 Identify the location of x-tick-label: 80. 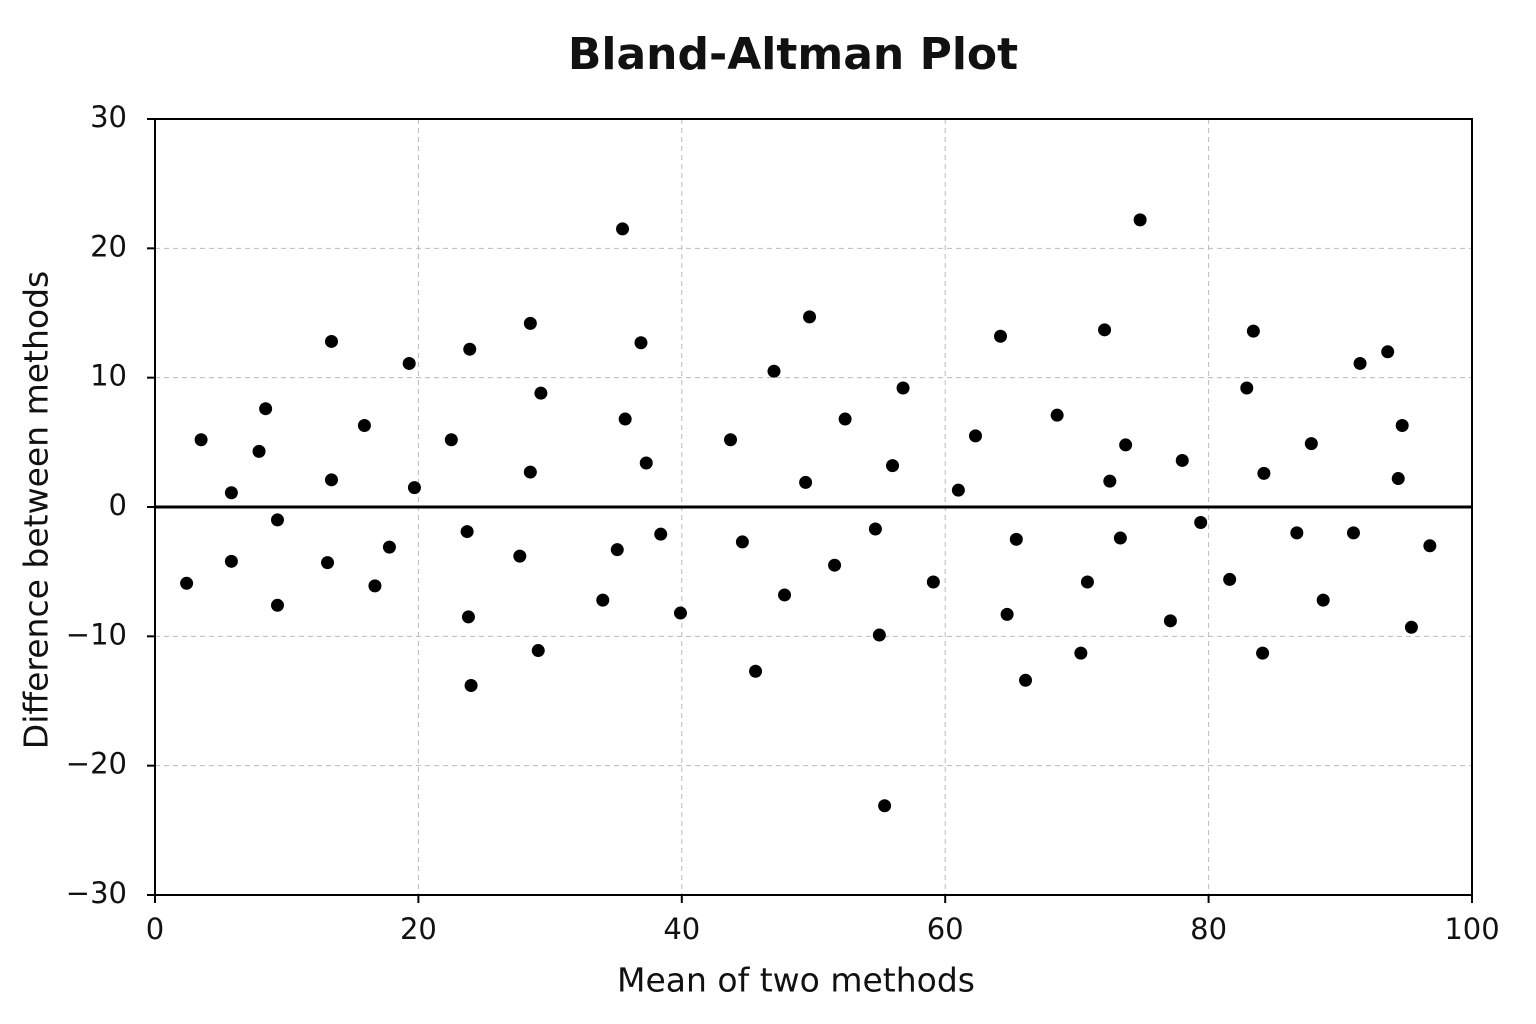
(1208, 929).